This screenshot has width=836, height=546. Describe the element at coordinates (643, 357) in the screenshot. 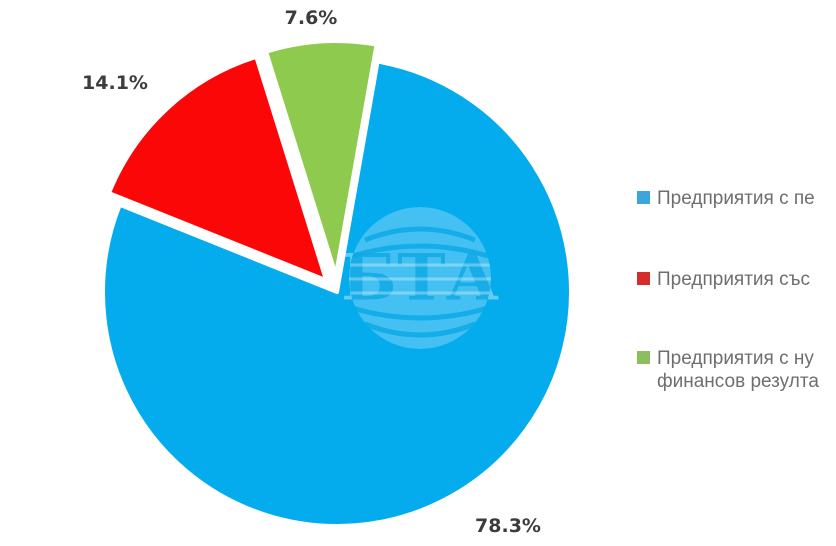

I see `legend-marker-green-icon` at that location.